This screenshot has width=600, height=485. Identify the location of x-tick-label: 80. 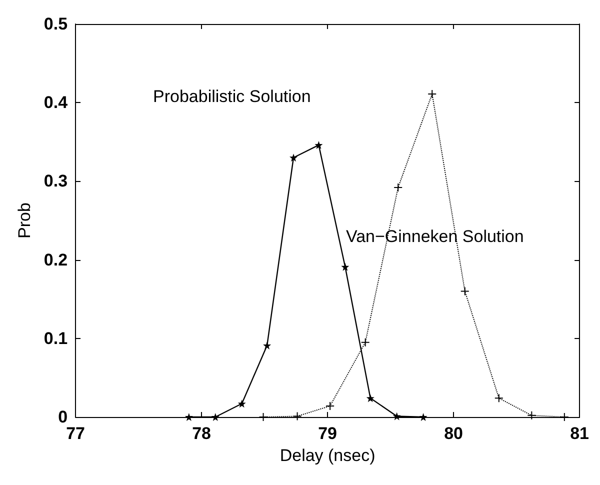
(454, 433).